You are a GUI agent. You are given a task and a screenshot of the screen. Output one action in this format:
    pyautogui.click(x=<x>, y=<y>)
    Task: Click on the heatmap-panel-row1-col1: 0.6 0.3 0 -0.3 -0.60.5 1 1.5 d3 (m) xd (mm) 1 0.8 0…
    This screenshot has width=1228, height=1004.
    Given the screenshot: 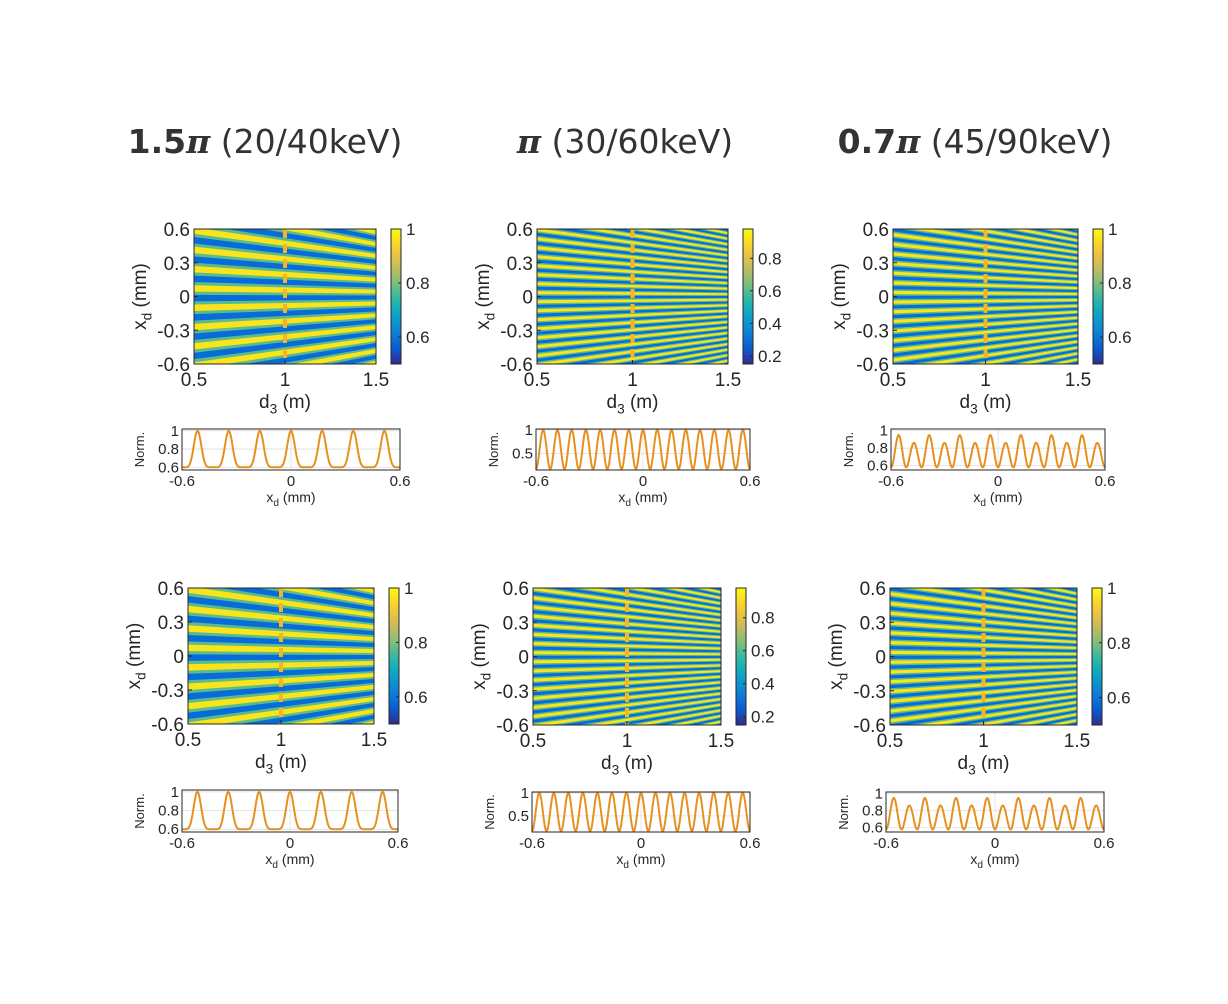 What is the action you would take?
    pyautogui.click(x=280, y=318)
    